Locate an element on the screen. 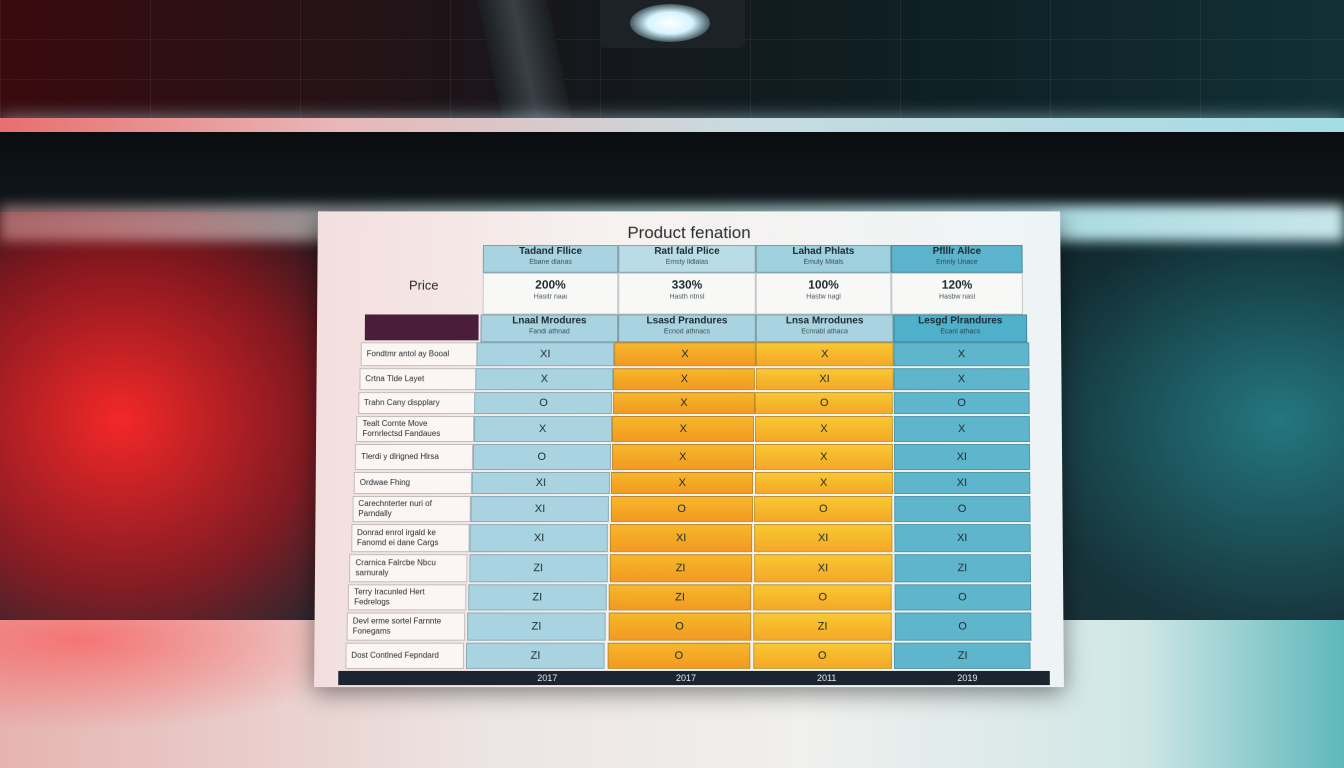  feature-head: Lsasd Prandures is located at coordinates (687, 321).